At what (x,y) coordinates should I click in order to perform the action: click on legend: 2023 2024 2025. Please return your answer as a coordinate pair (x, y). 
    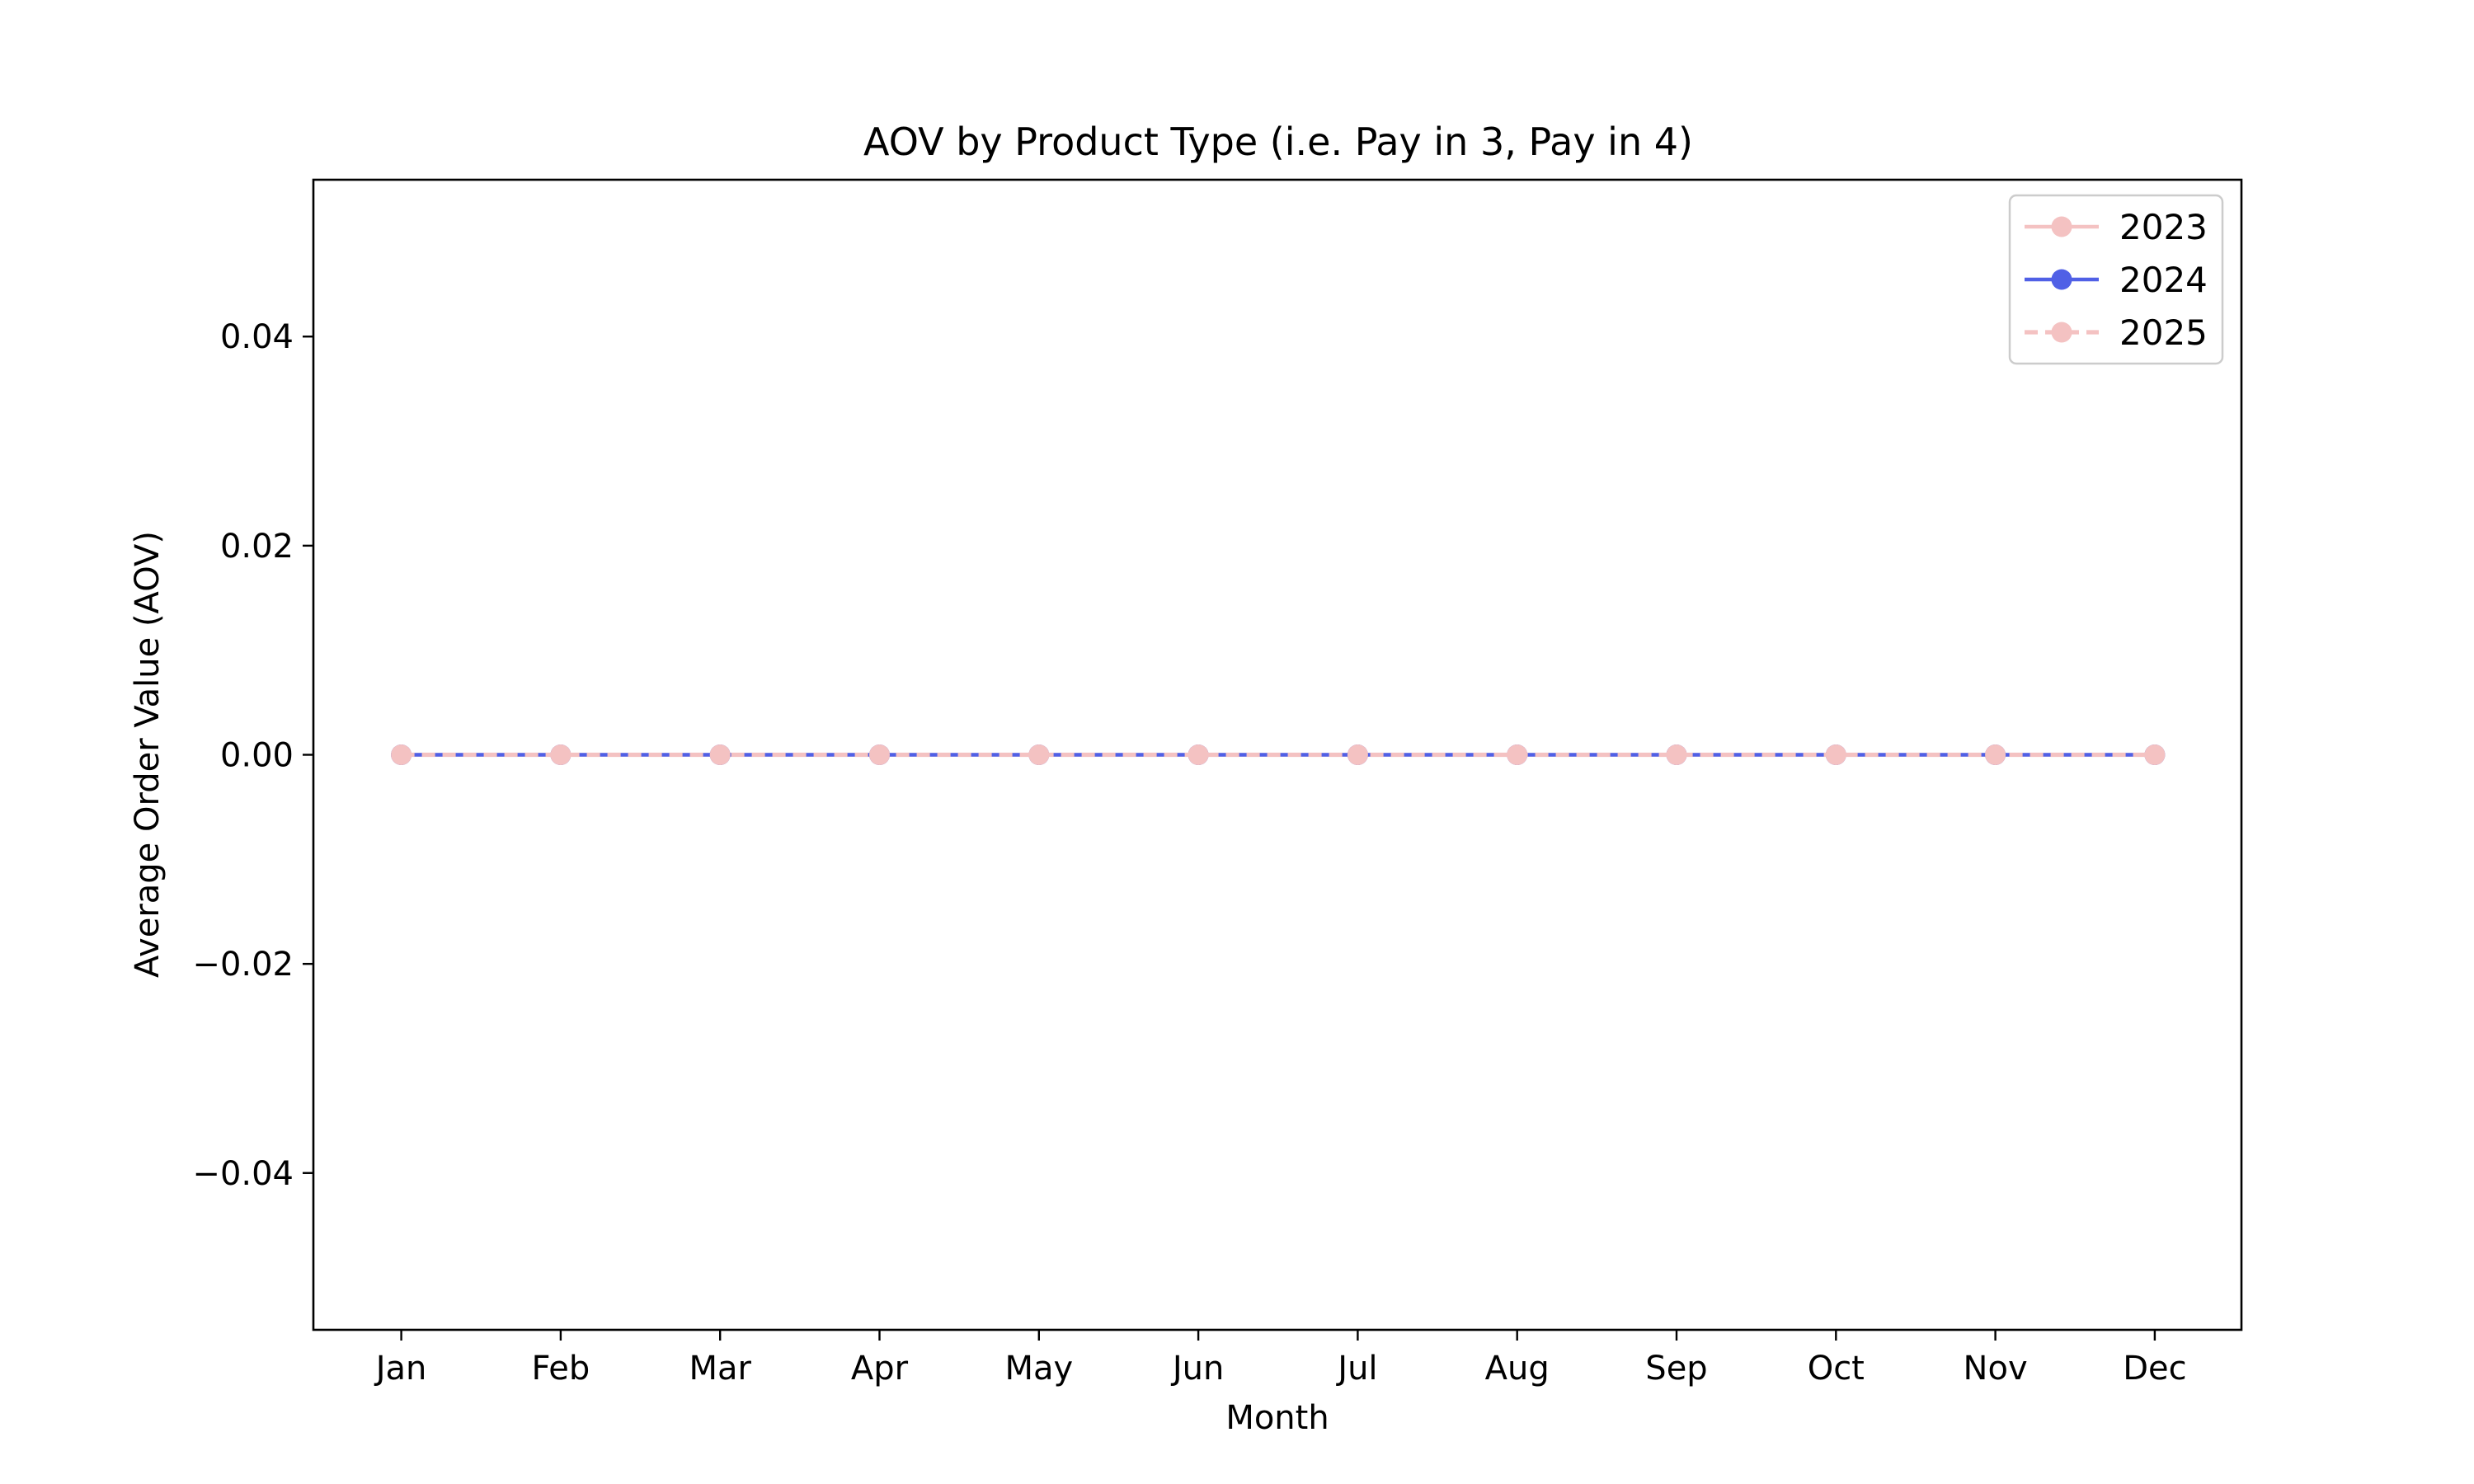
    Looking at the image, I should click on (2116, 279).